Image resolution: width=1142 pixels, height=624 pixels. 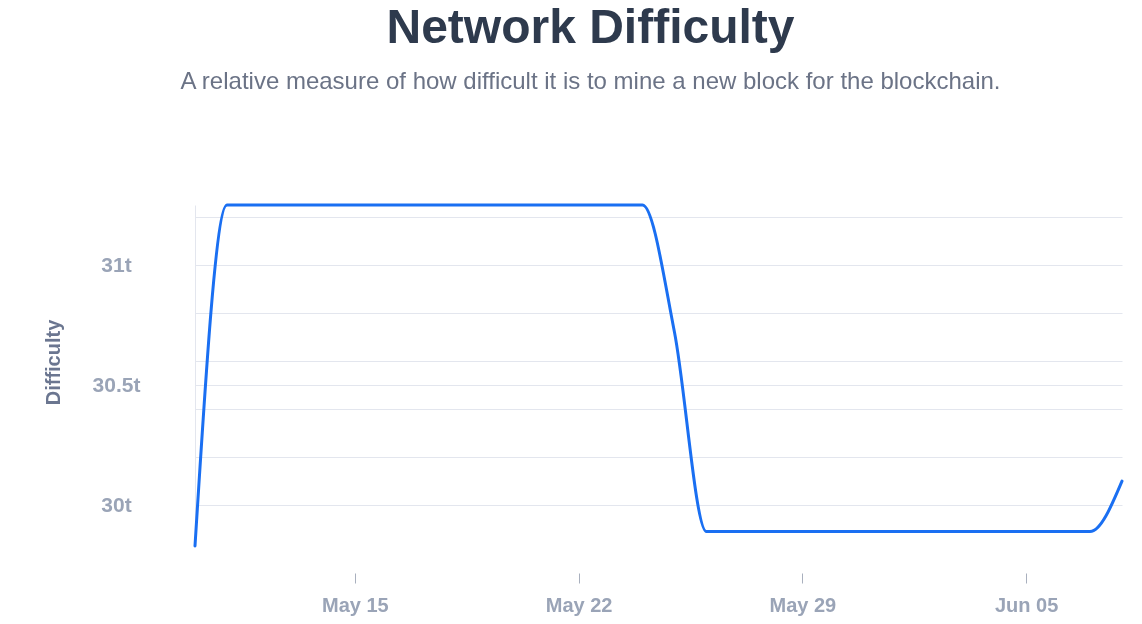 I want to click on y-axis-title: Difficulty, so click(x=52, y=362).